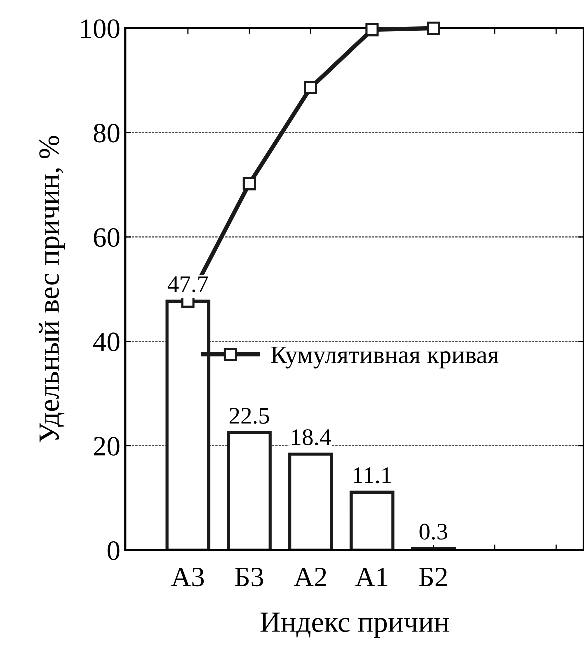 This screenshot has width=584, height=646. What do you see at coordinates (52, 289) in the screenshot?
I see `y-axis-title: Удельный вес причин, %` at bounding box center [52, 289].